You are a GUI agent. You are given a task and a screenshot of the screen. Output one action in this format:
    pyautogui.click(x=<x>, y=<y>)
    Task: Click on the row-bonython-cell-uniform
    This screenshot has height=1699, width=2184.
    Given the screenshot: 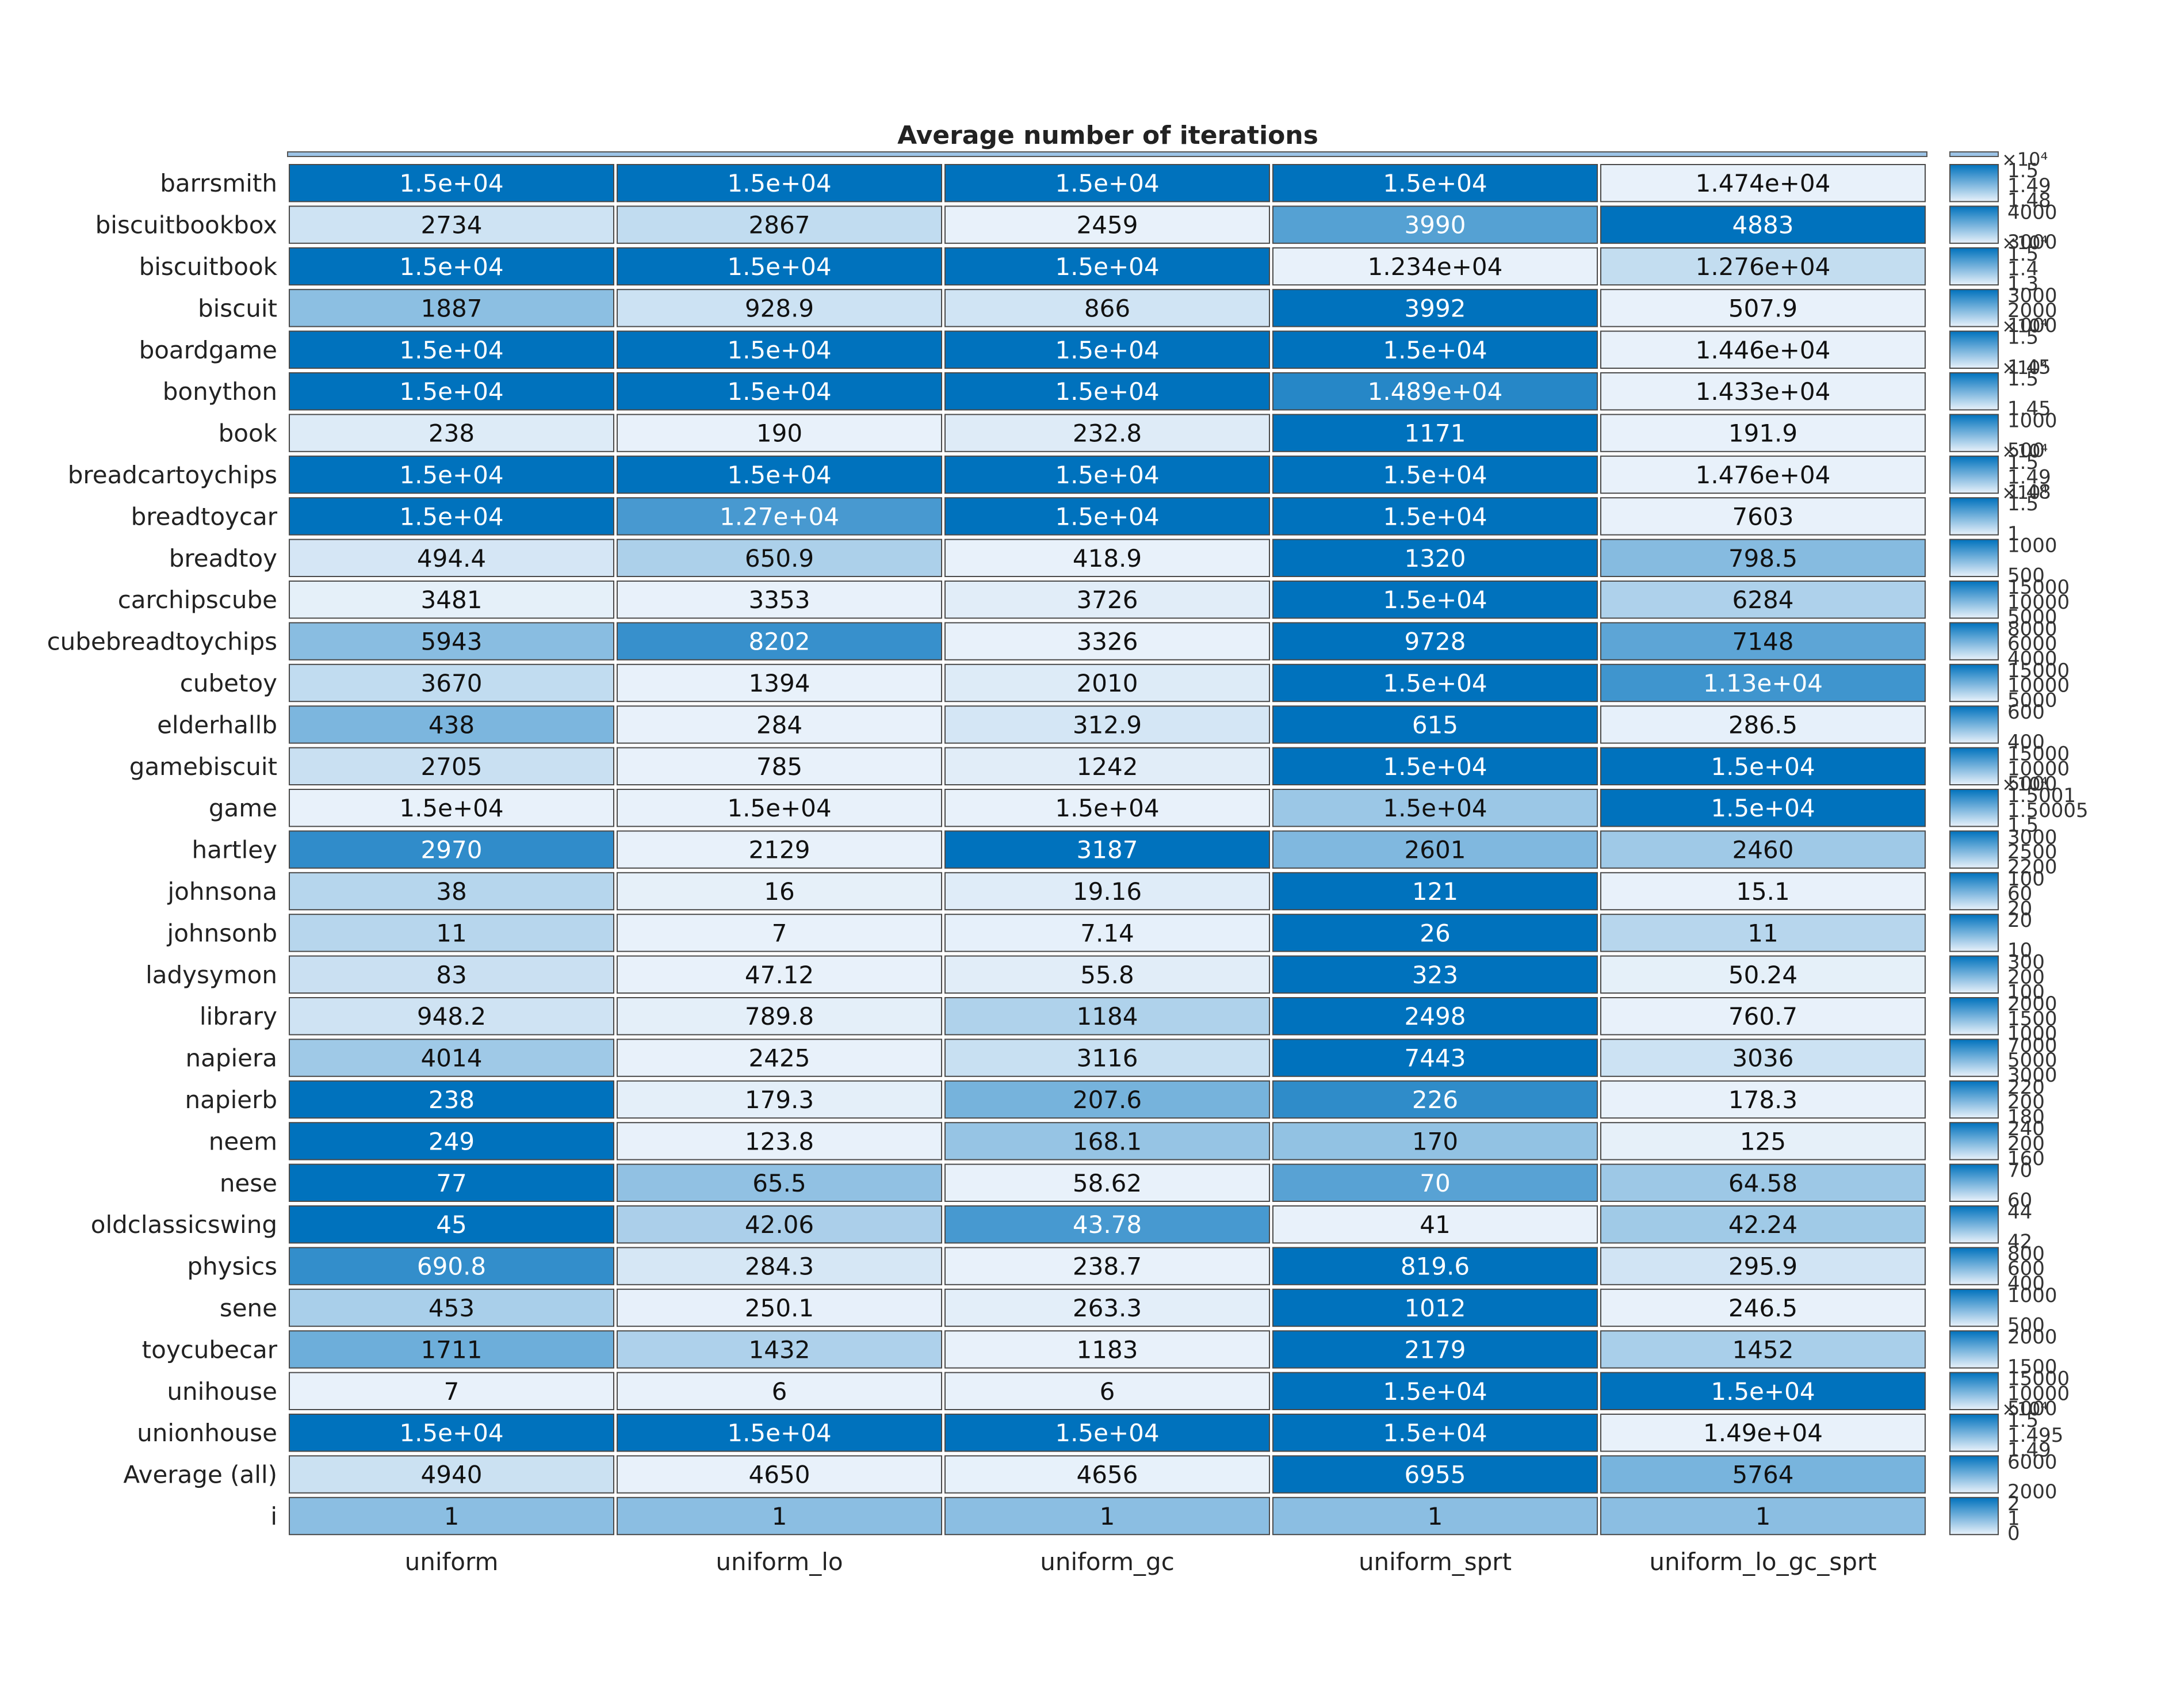 What is the action you would take?
    pyautogui.click(x=451, y=391)
    